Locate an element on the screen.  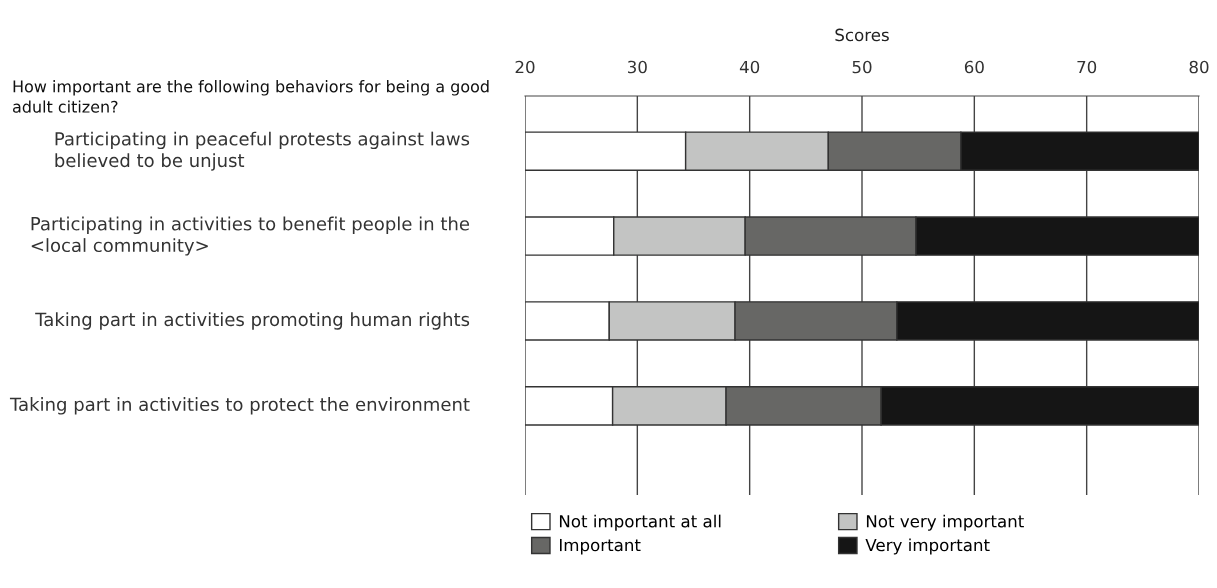
legend-label: Very important is located at coordinates (927, 546).